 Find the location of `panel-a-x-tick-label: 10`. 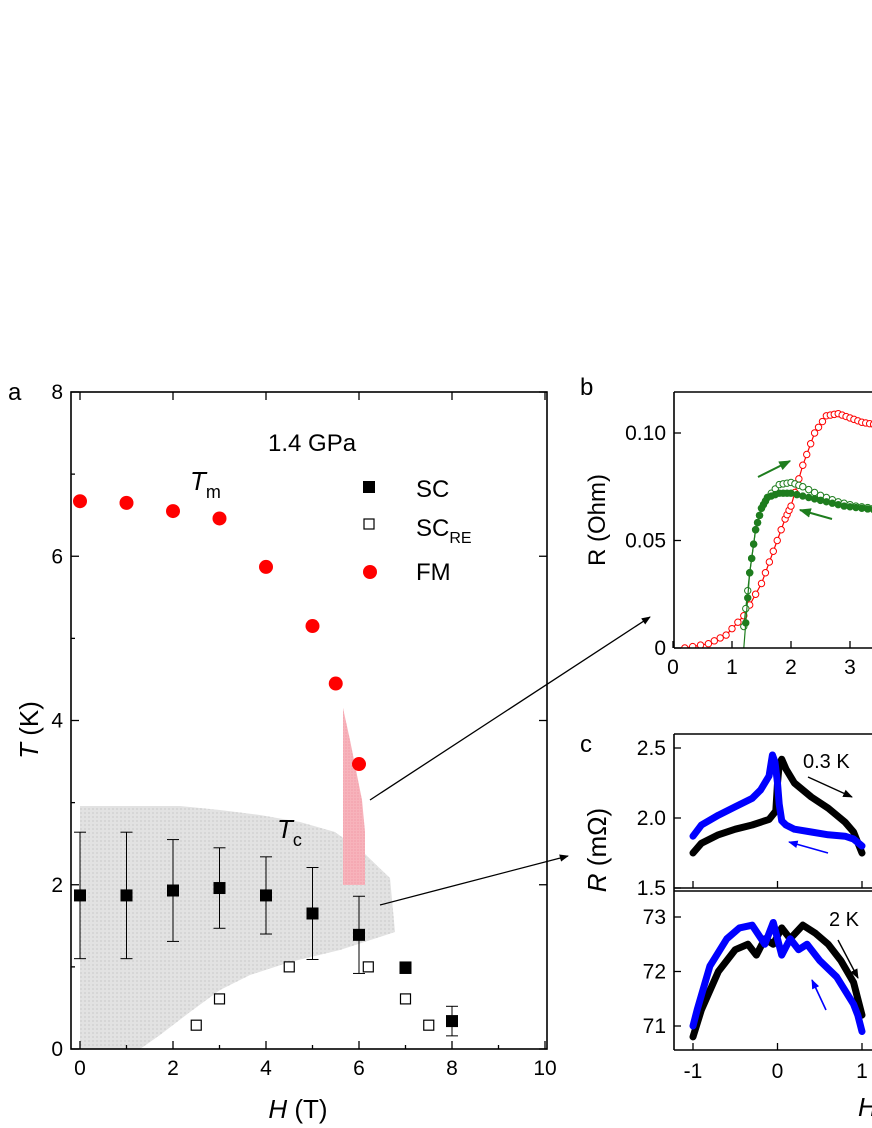

panel-a-x-tick-label: 10 is located at coordinates (544, 1068).